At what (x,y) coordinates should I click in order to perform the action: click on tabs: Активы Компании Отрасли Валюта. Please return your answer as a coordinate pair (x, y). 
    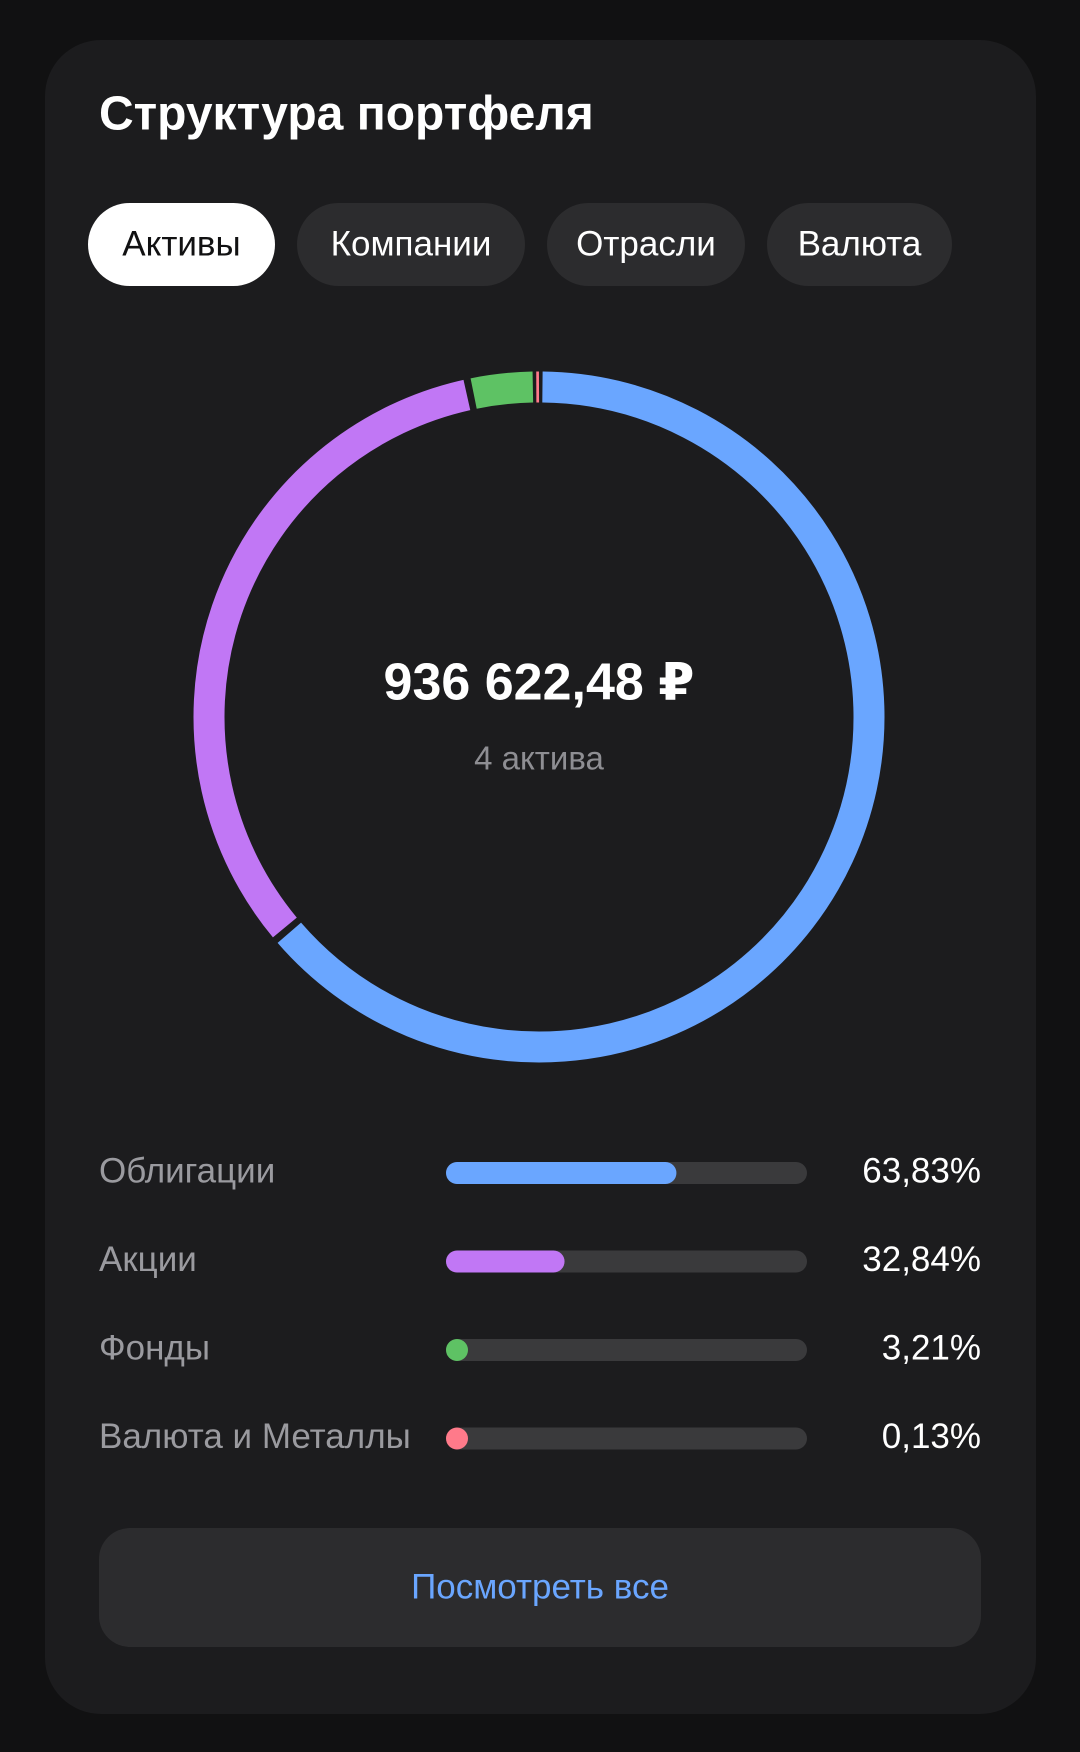
    Looking at the image, I should click on (520, 244).